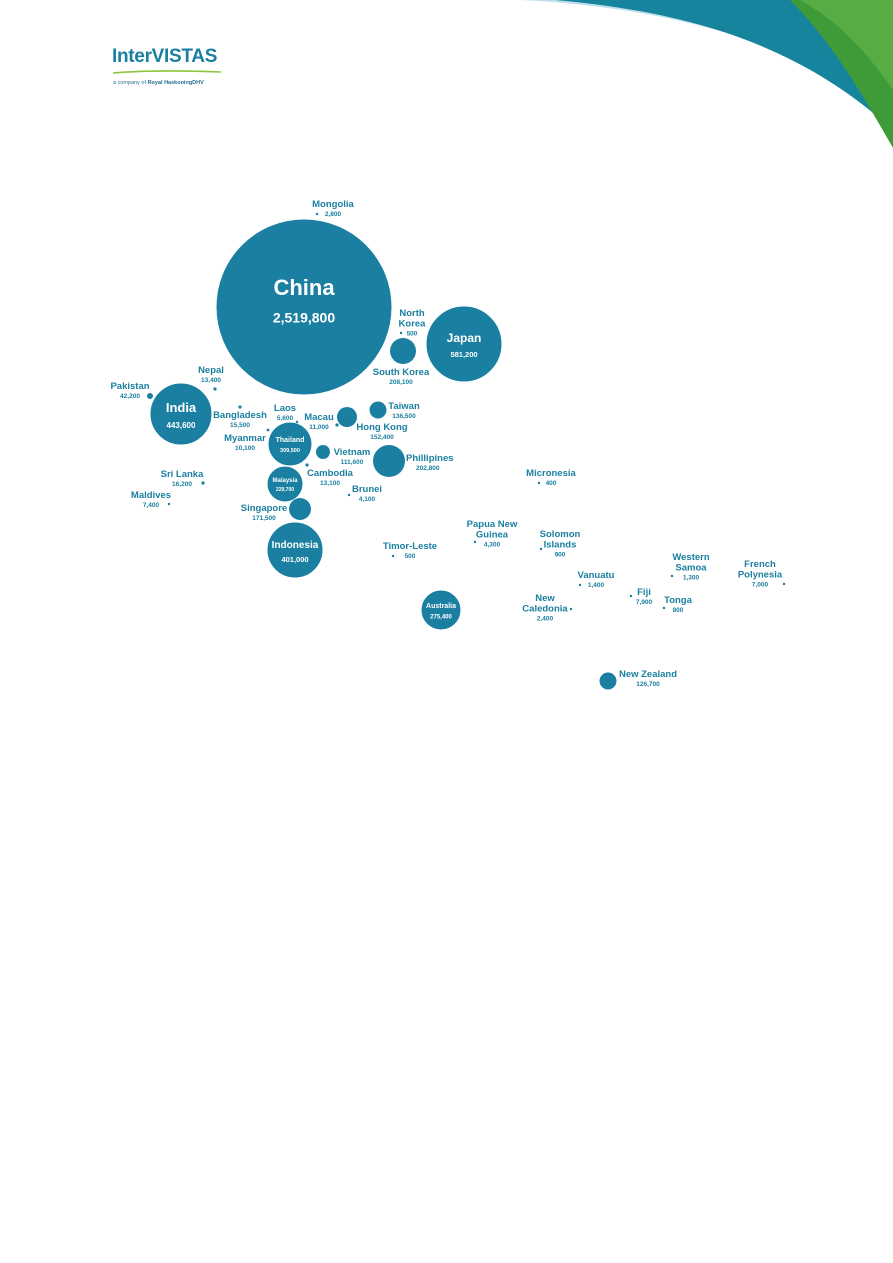 This screenshot has width=893, height=1263. I want to click on bubble-china, so click(304, 307).